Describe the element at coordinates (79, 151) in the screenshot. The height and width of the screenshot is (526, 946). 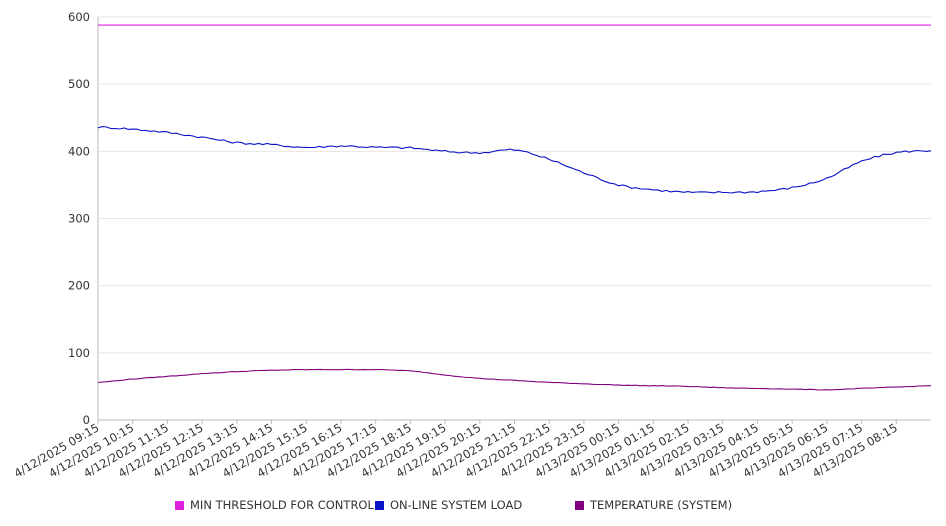
I see `y-tick-label: 400` at that location.